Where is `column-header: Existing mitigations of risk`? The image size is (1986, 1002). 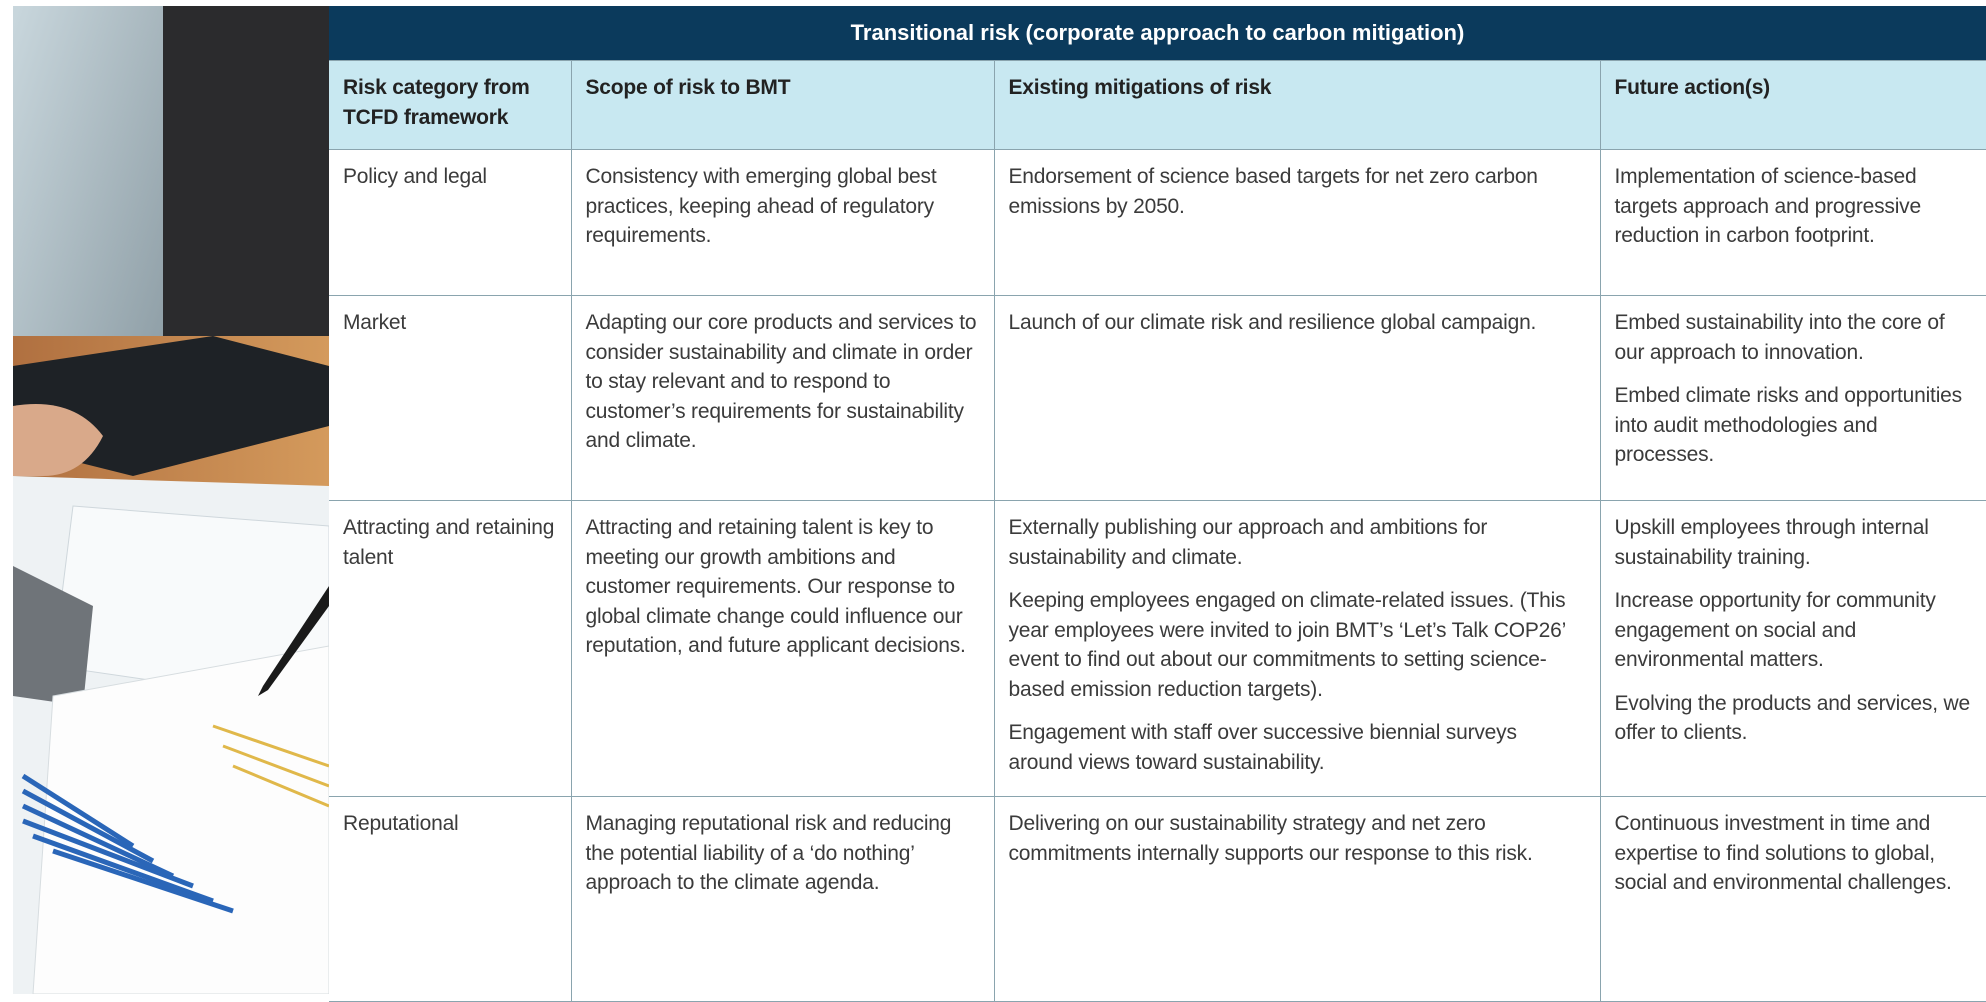 column-header: Existing mitigations of risk is located at coordinates (1297, 105).